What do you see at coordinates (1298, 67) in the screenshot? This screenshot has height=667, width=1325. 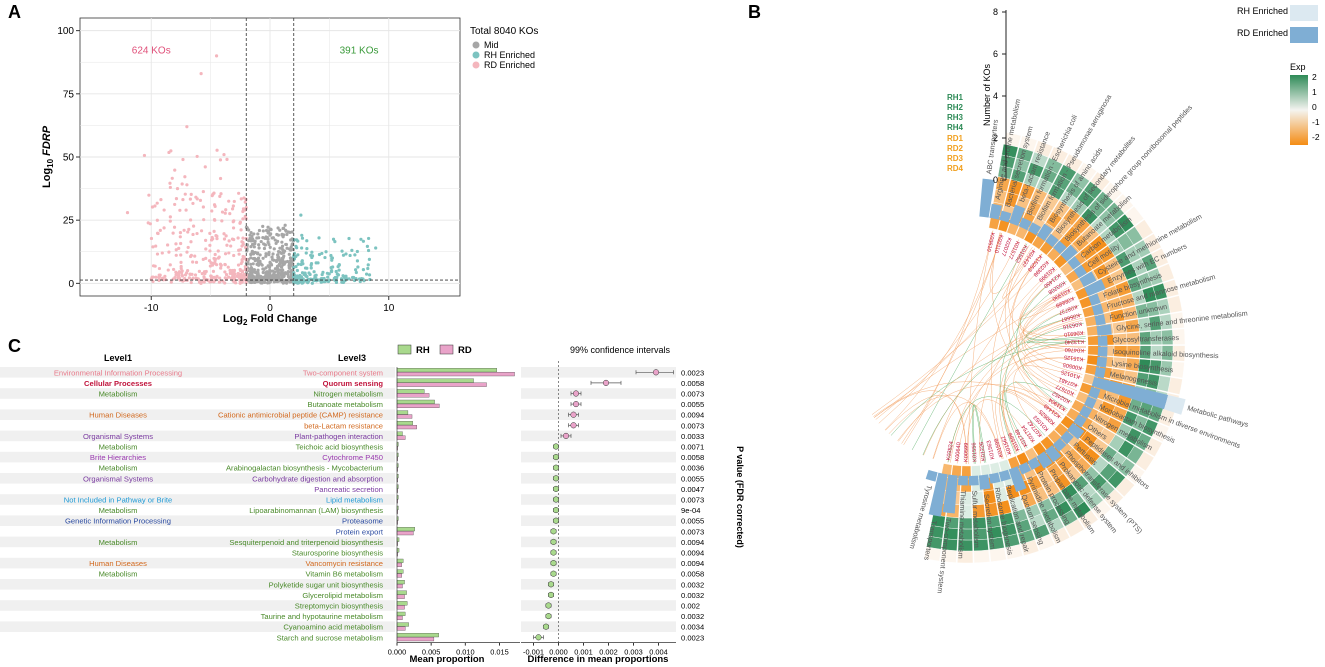 I see `legend-exp-title: Exp` at bounding box center [1298, 67].